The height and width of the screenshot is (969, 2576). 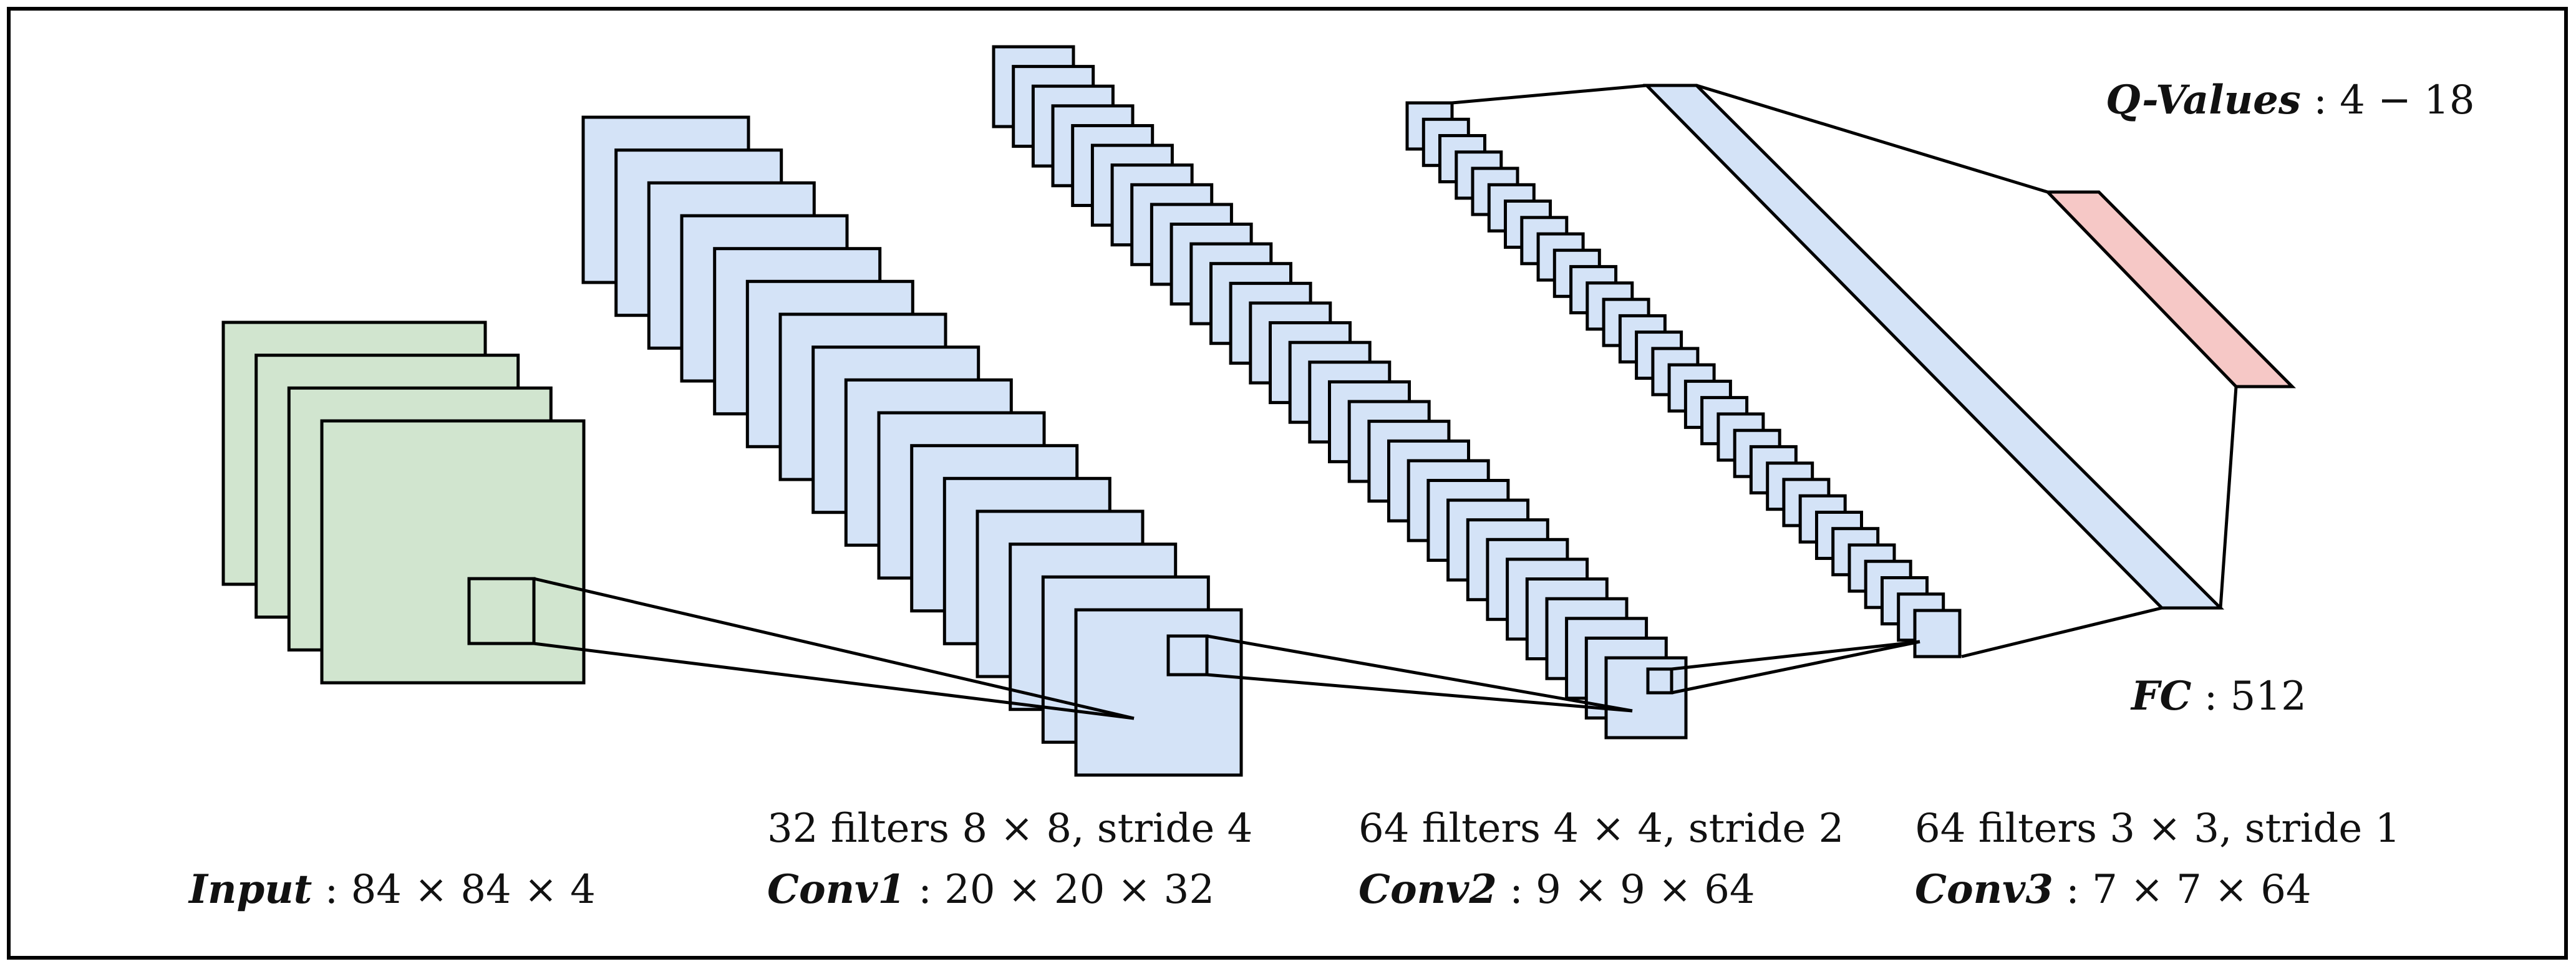 I want to click on conv1-projection-line-top, so click(x=1419, y=674).